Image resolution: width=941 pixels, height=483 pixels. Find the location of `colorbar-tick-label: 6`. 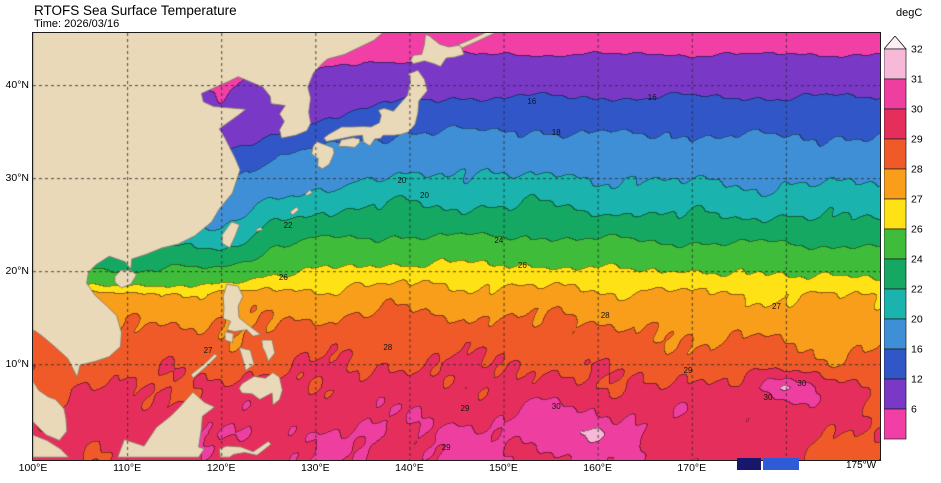

colorbar-tick-label: 6 is located at coordinates (914, 410).